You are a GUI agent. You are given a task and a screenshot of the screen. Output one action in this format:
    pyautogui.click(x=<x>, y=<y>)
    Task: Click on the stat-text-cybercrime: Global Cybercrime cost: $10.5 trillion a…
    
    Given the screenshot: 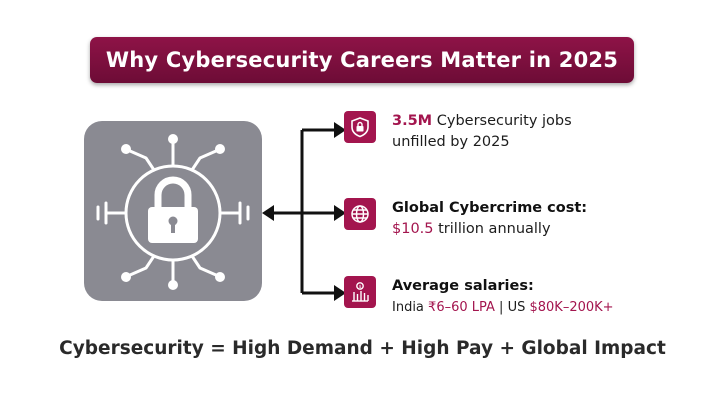 What is the action you would take?
    pyautogui.click(x=489, y=219)
    